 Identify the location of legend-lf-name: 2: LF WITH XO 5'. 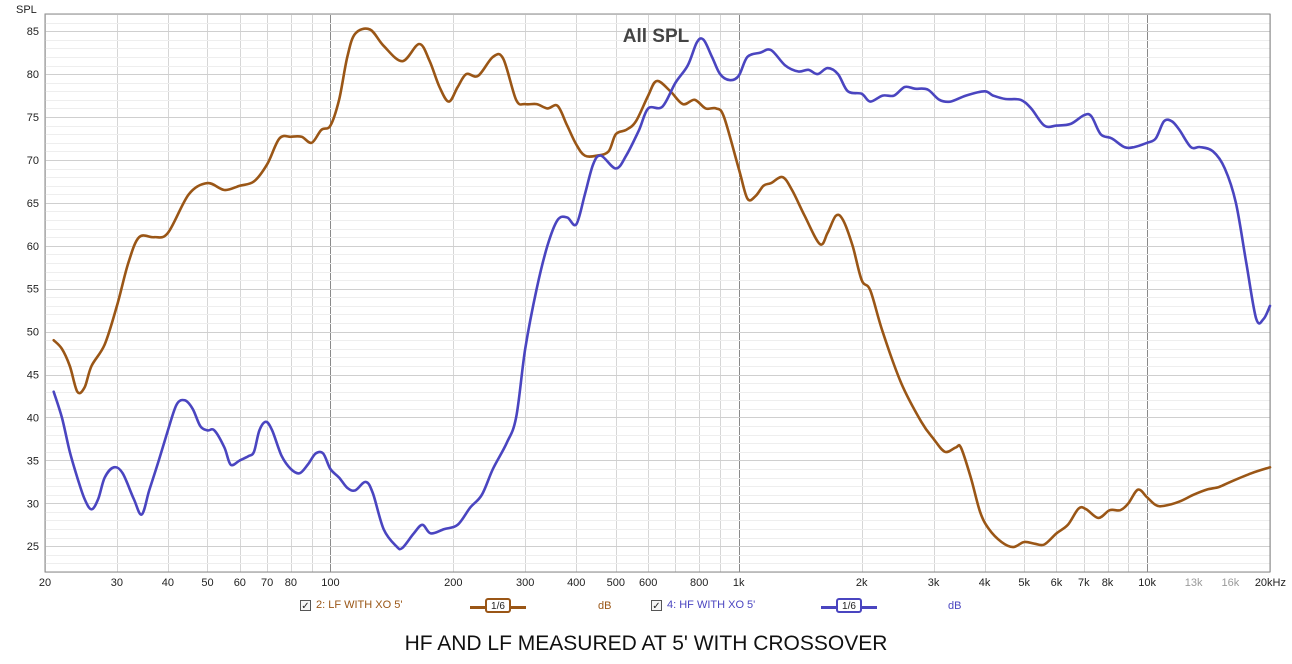
(359, 605).